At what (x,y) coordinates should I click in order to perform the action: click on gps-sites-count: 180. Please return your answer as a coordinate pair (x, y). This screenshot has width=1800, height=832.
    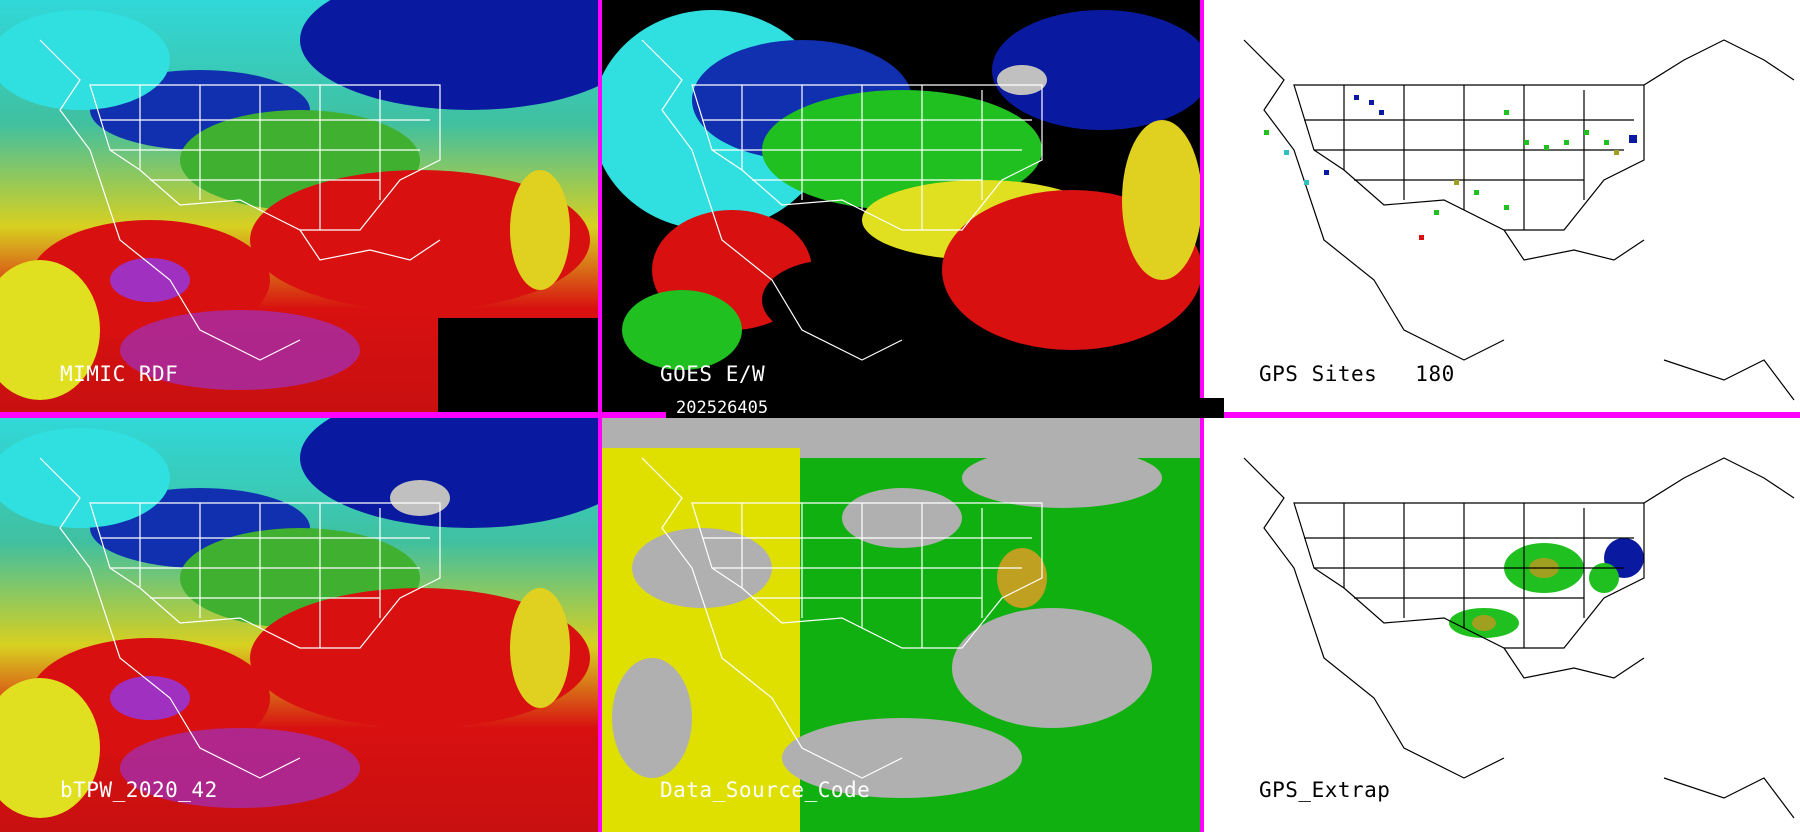
    Looking at the image, I should click on (1435, 374).